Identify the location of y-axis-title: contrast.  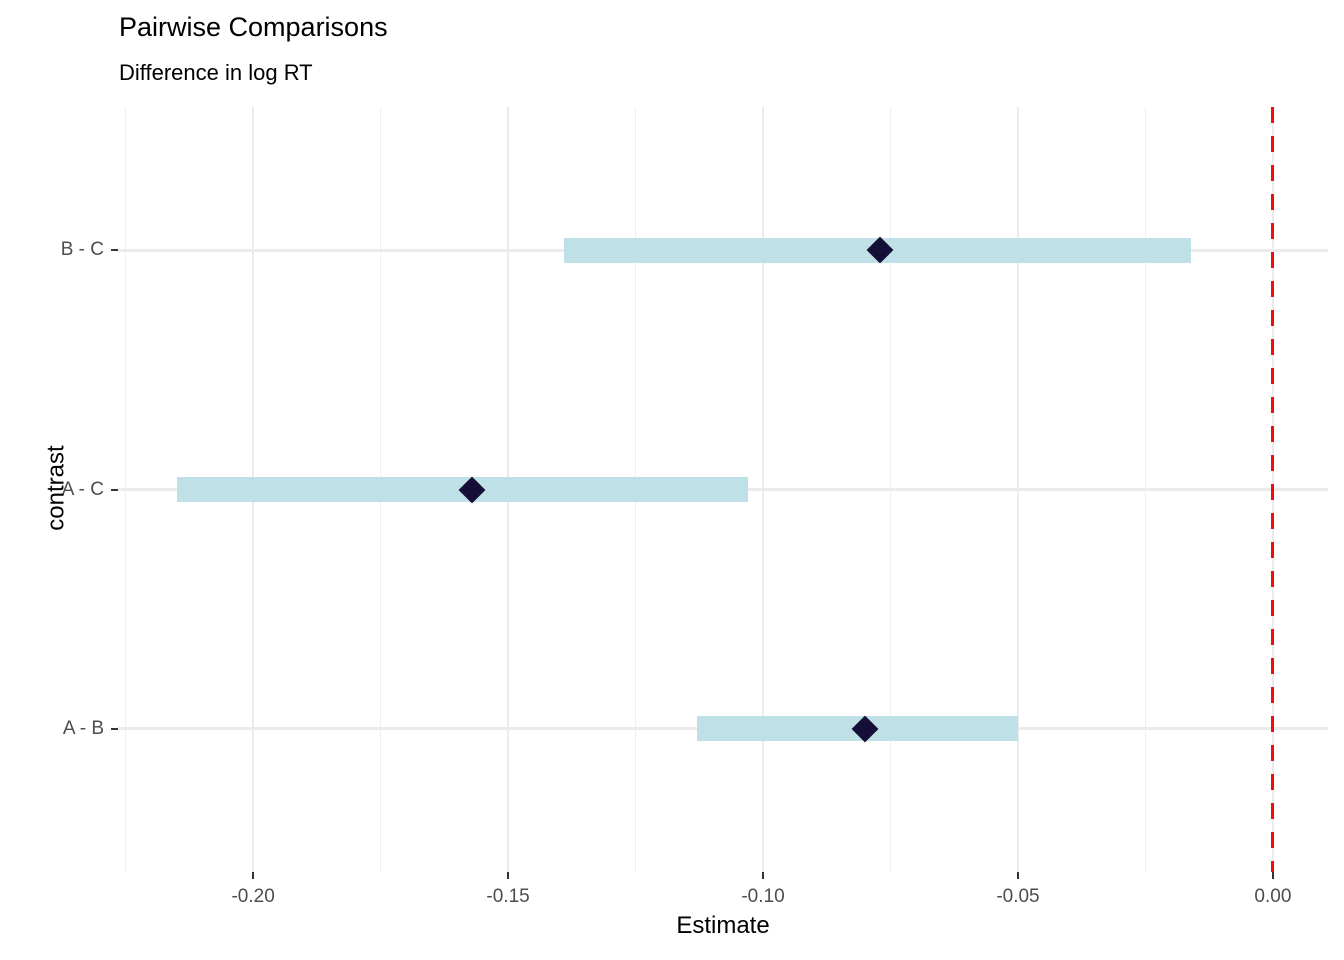
(56, 488).